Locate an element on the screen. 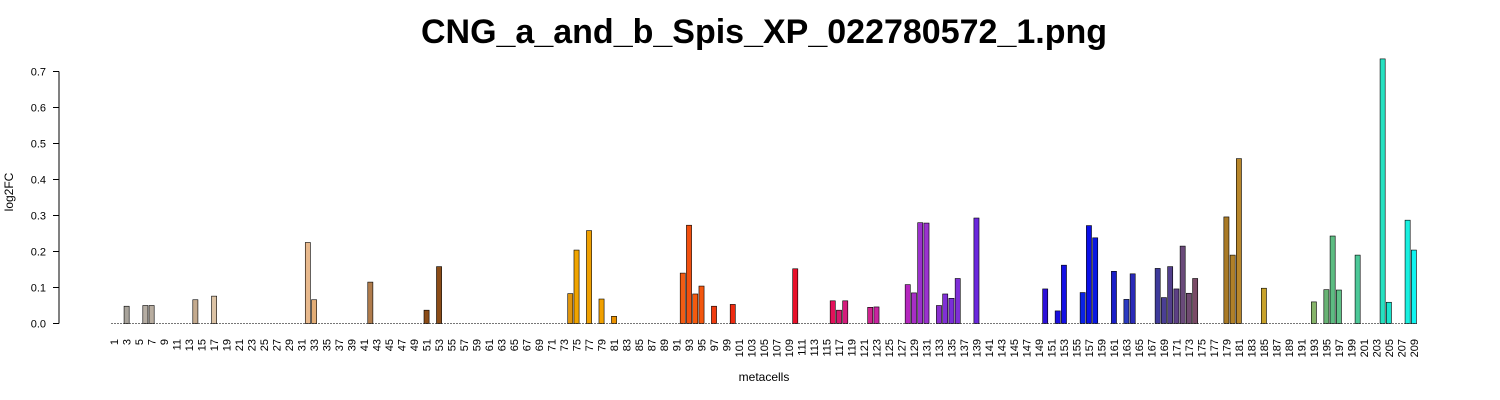  x-tick-label: 115 is located at coordinates (827, 348).